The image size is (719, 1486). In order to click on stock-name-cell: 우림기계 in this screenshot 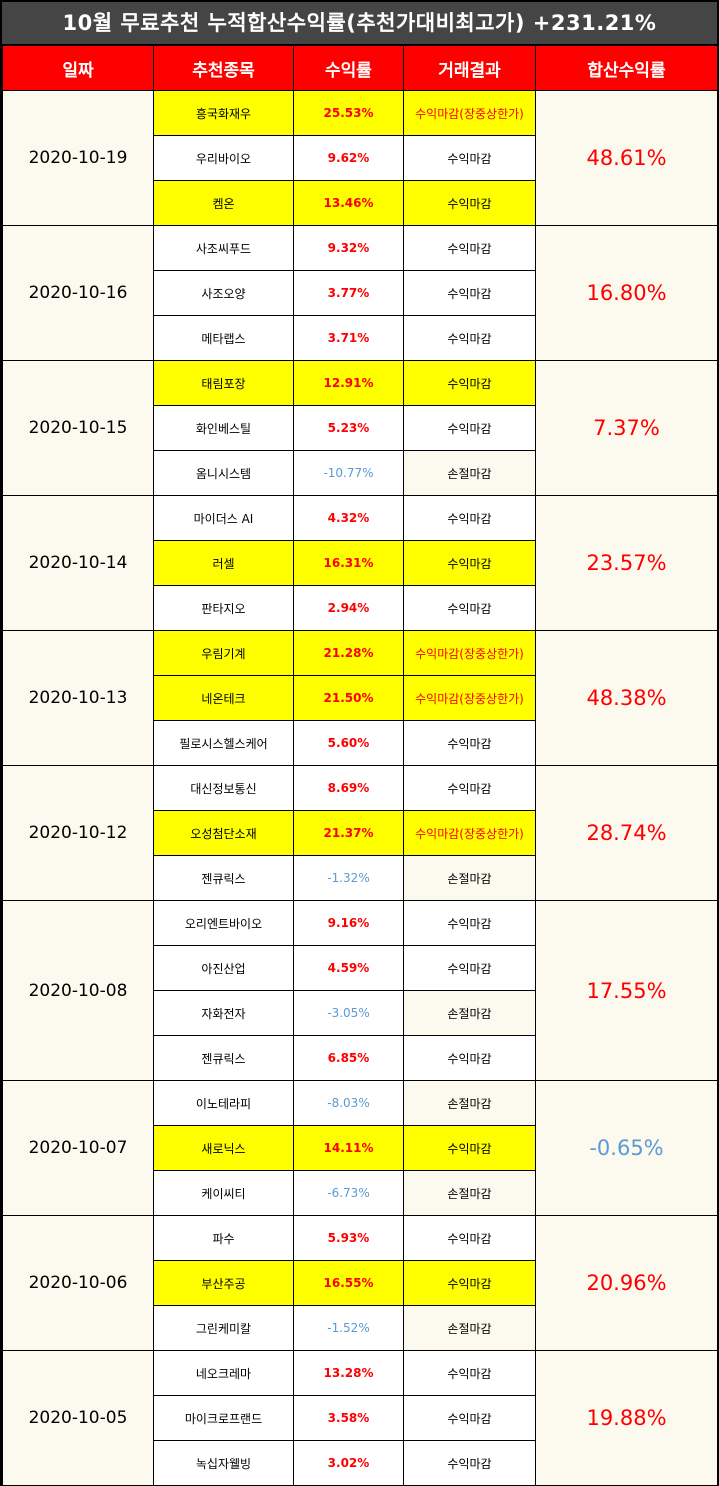, I will do `click(223, 653)`.